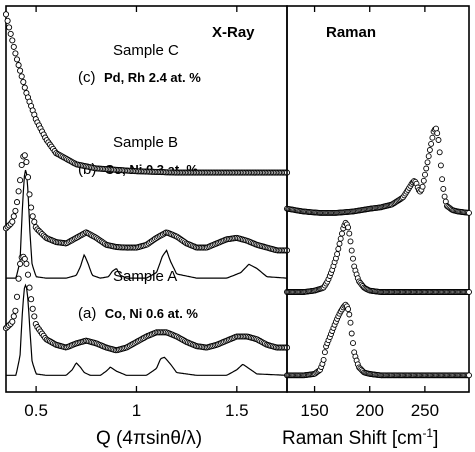  What do you see at coordinates (233, 32) in the screenshot?
I see `xray-title: X-Ray` at bounding box center [233, 32].